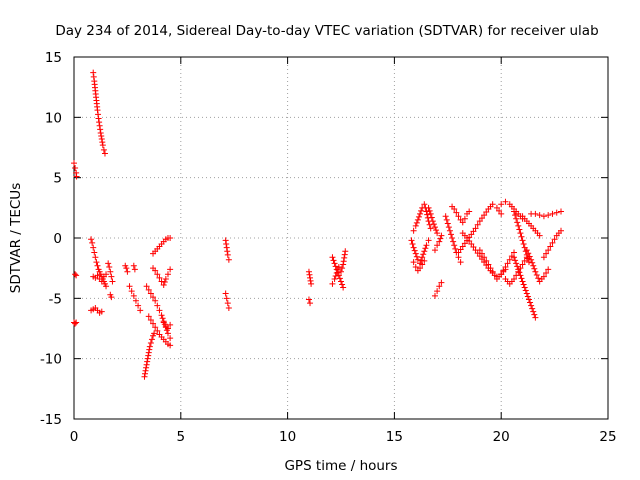 The height and width of the screenshot is (480, 640). What do you see at coordinates (343, 437) in the screenshot?
I see `x-tick-labels: 0 5 10 15 20 25` at bounding box center [343, 437].